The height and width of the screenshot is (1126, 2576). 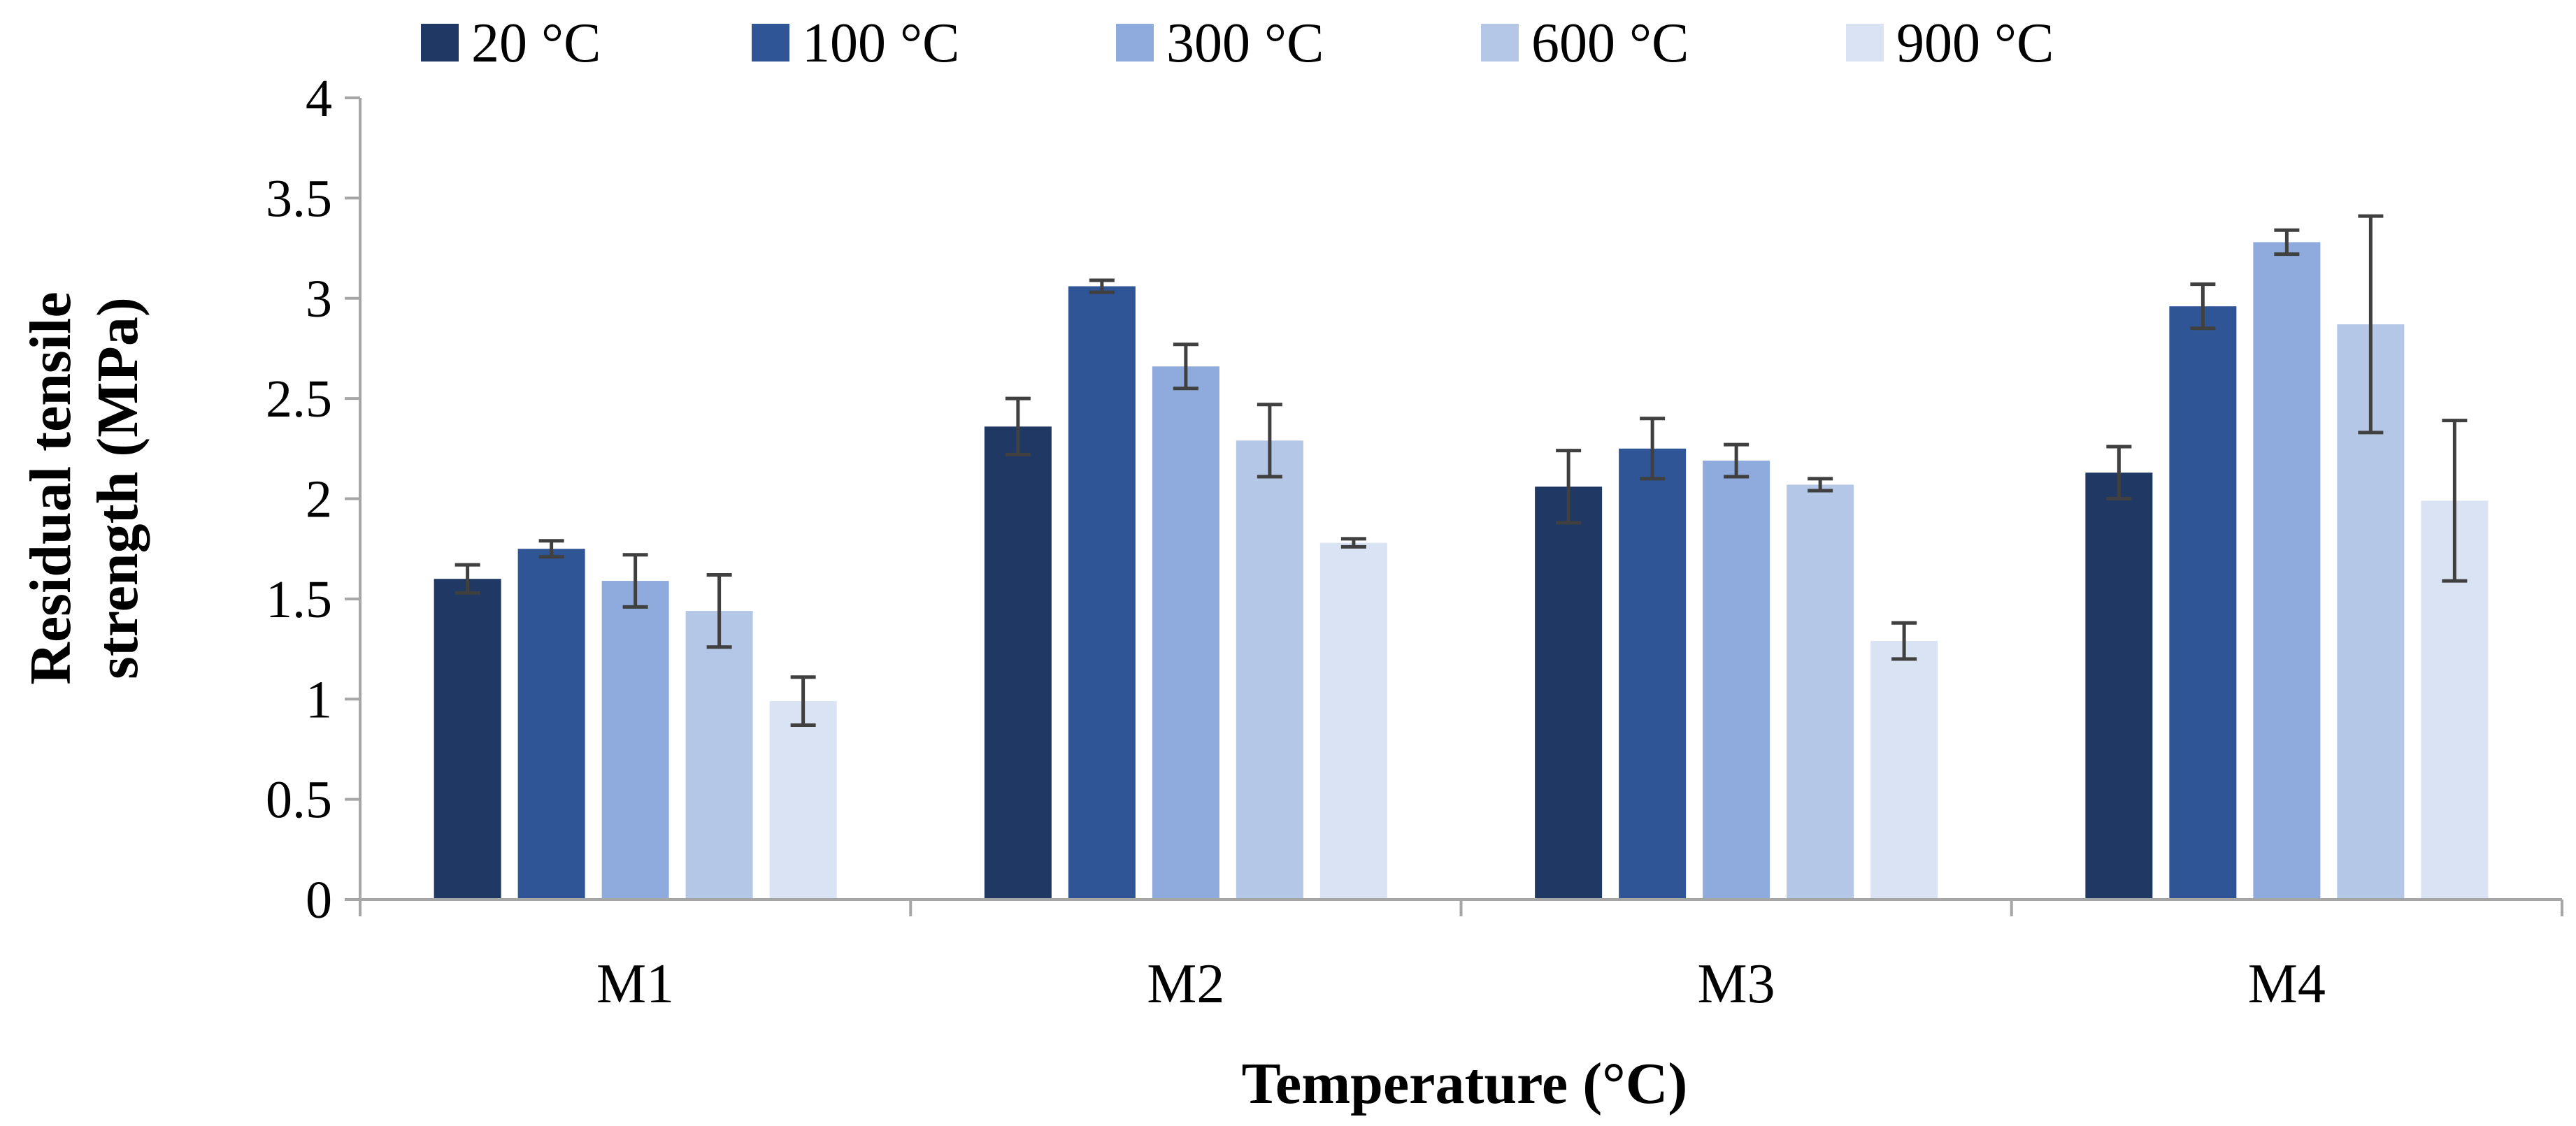 What do you see at coordinates (299, 399) in the screenshot?
I see `y-tick-label: 2.5` at bounding box center [299, 399].